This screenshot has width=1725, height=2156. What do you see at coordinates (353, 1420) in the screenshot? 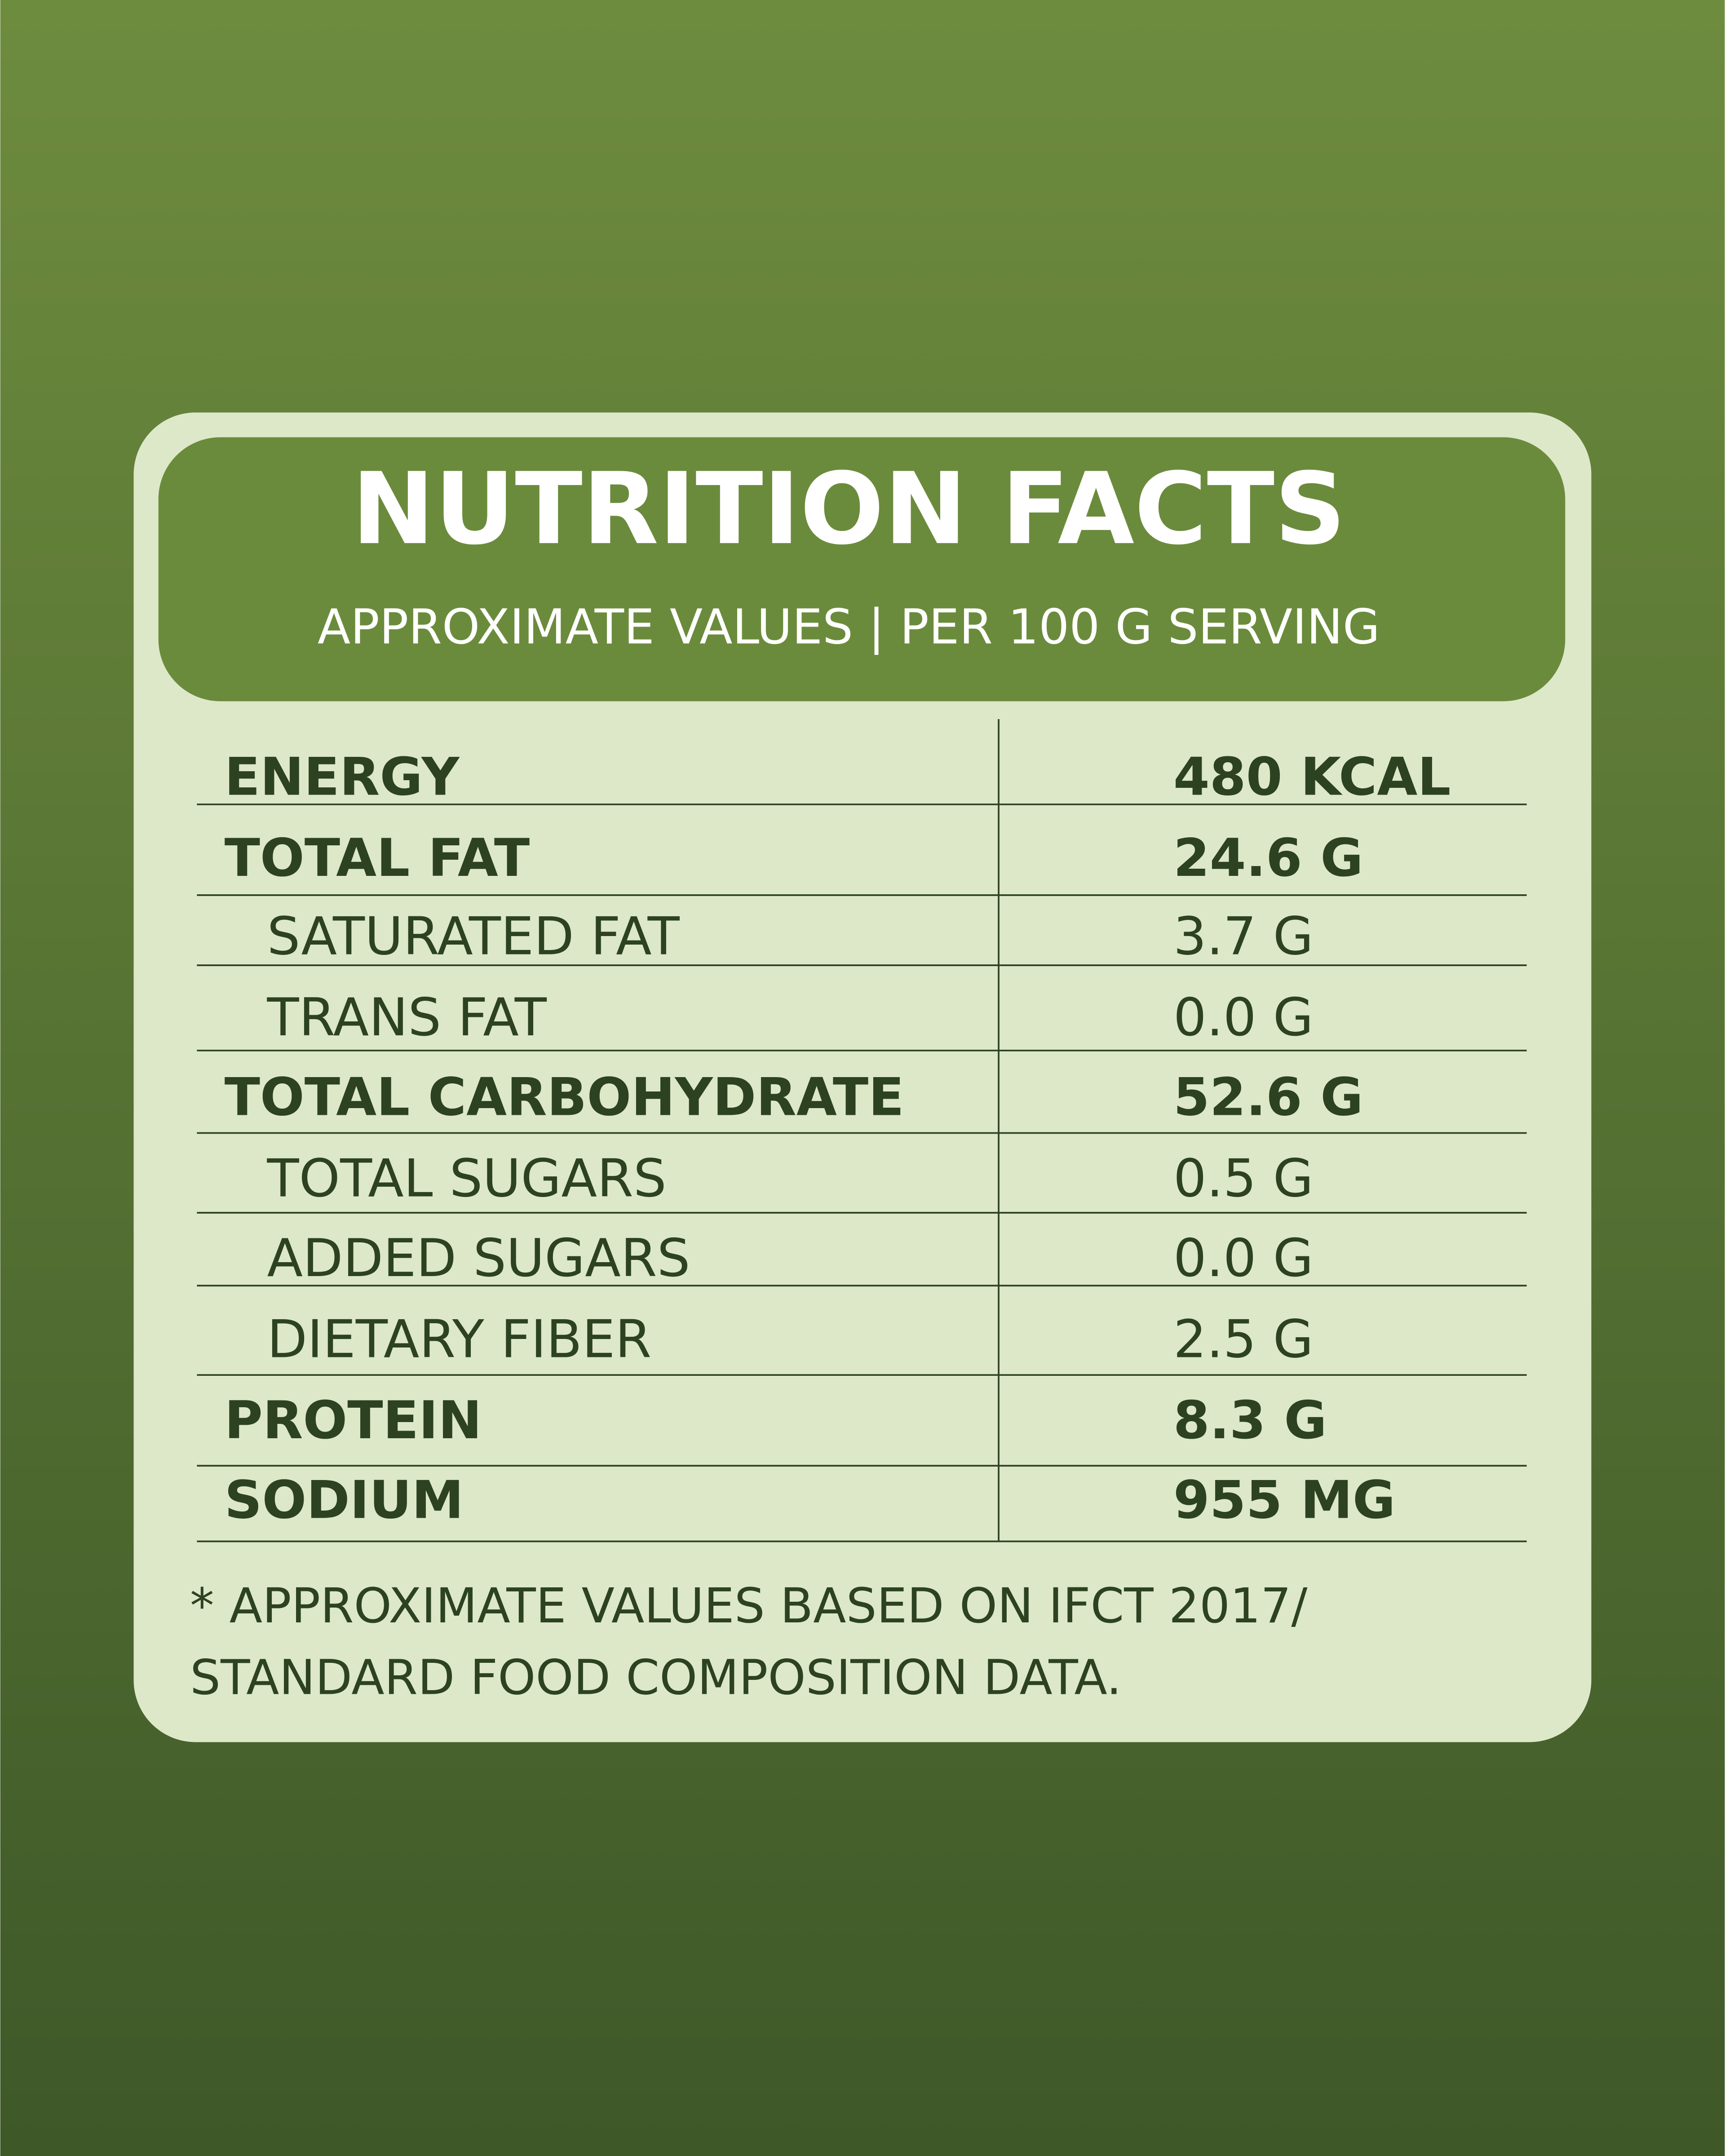
I see `nutrient-name: PROTEIN` at bounding box center [353, 1420].